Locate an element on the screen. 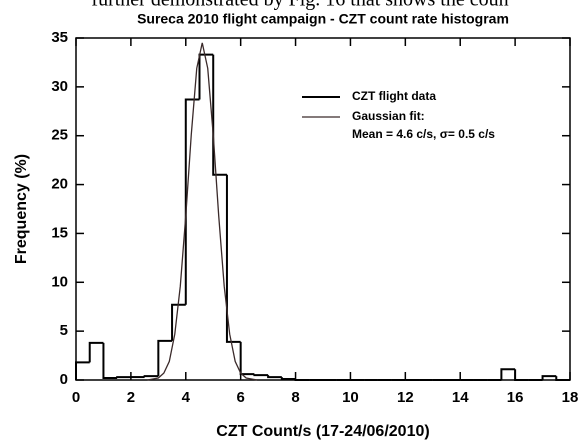  y-tick-label: 25 is located at coordinates (59, 135).